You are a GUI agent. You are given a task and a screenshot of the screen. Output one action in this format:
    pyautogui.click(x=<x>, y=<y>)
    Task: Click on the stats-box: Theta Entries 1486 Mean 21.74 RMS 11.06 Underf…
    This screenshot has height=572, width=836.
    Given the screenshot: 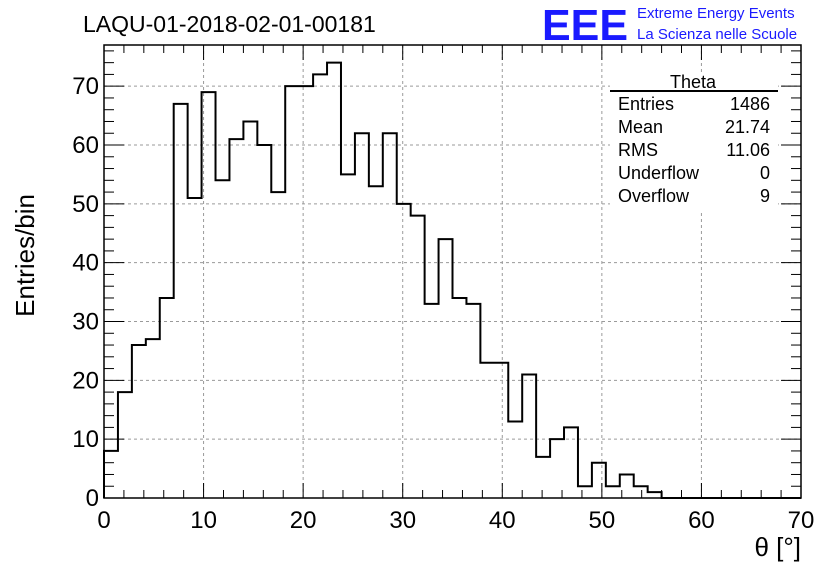 What is the action you would take?
    pyautogui.click(x=694, y=142)
    